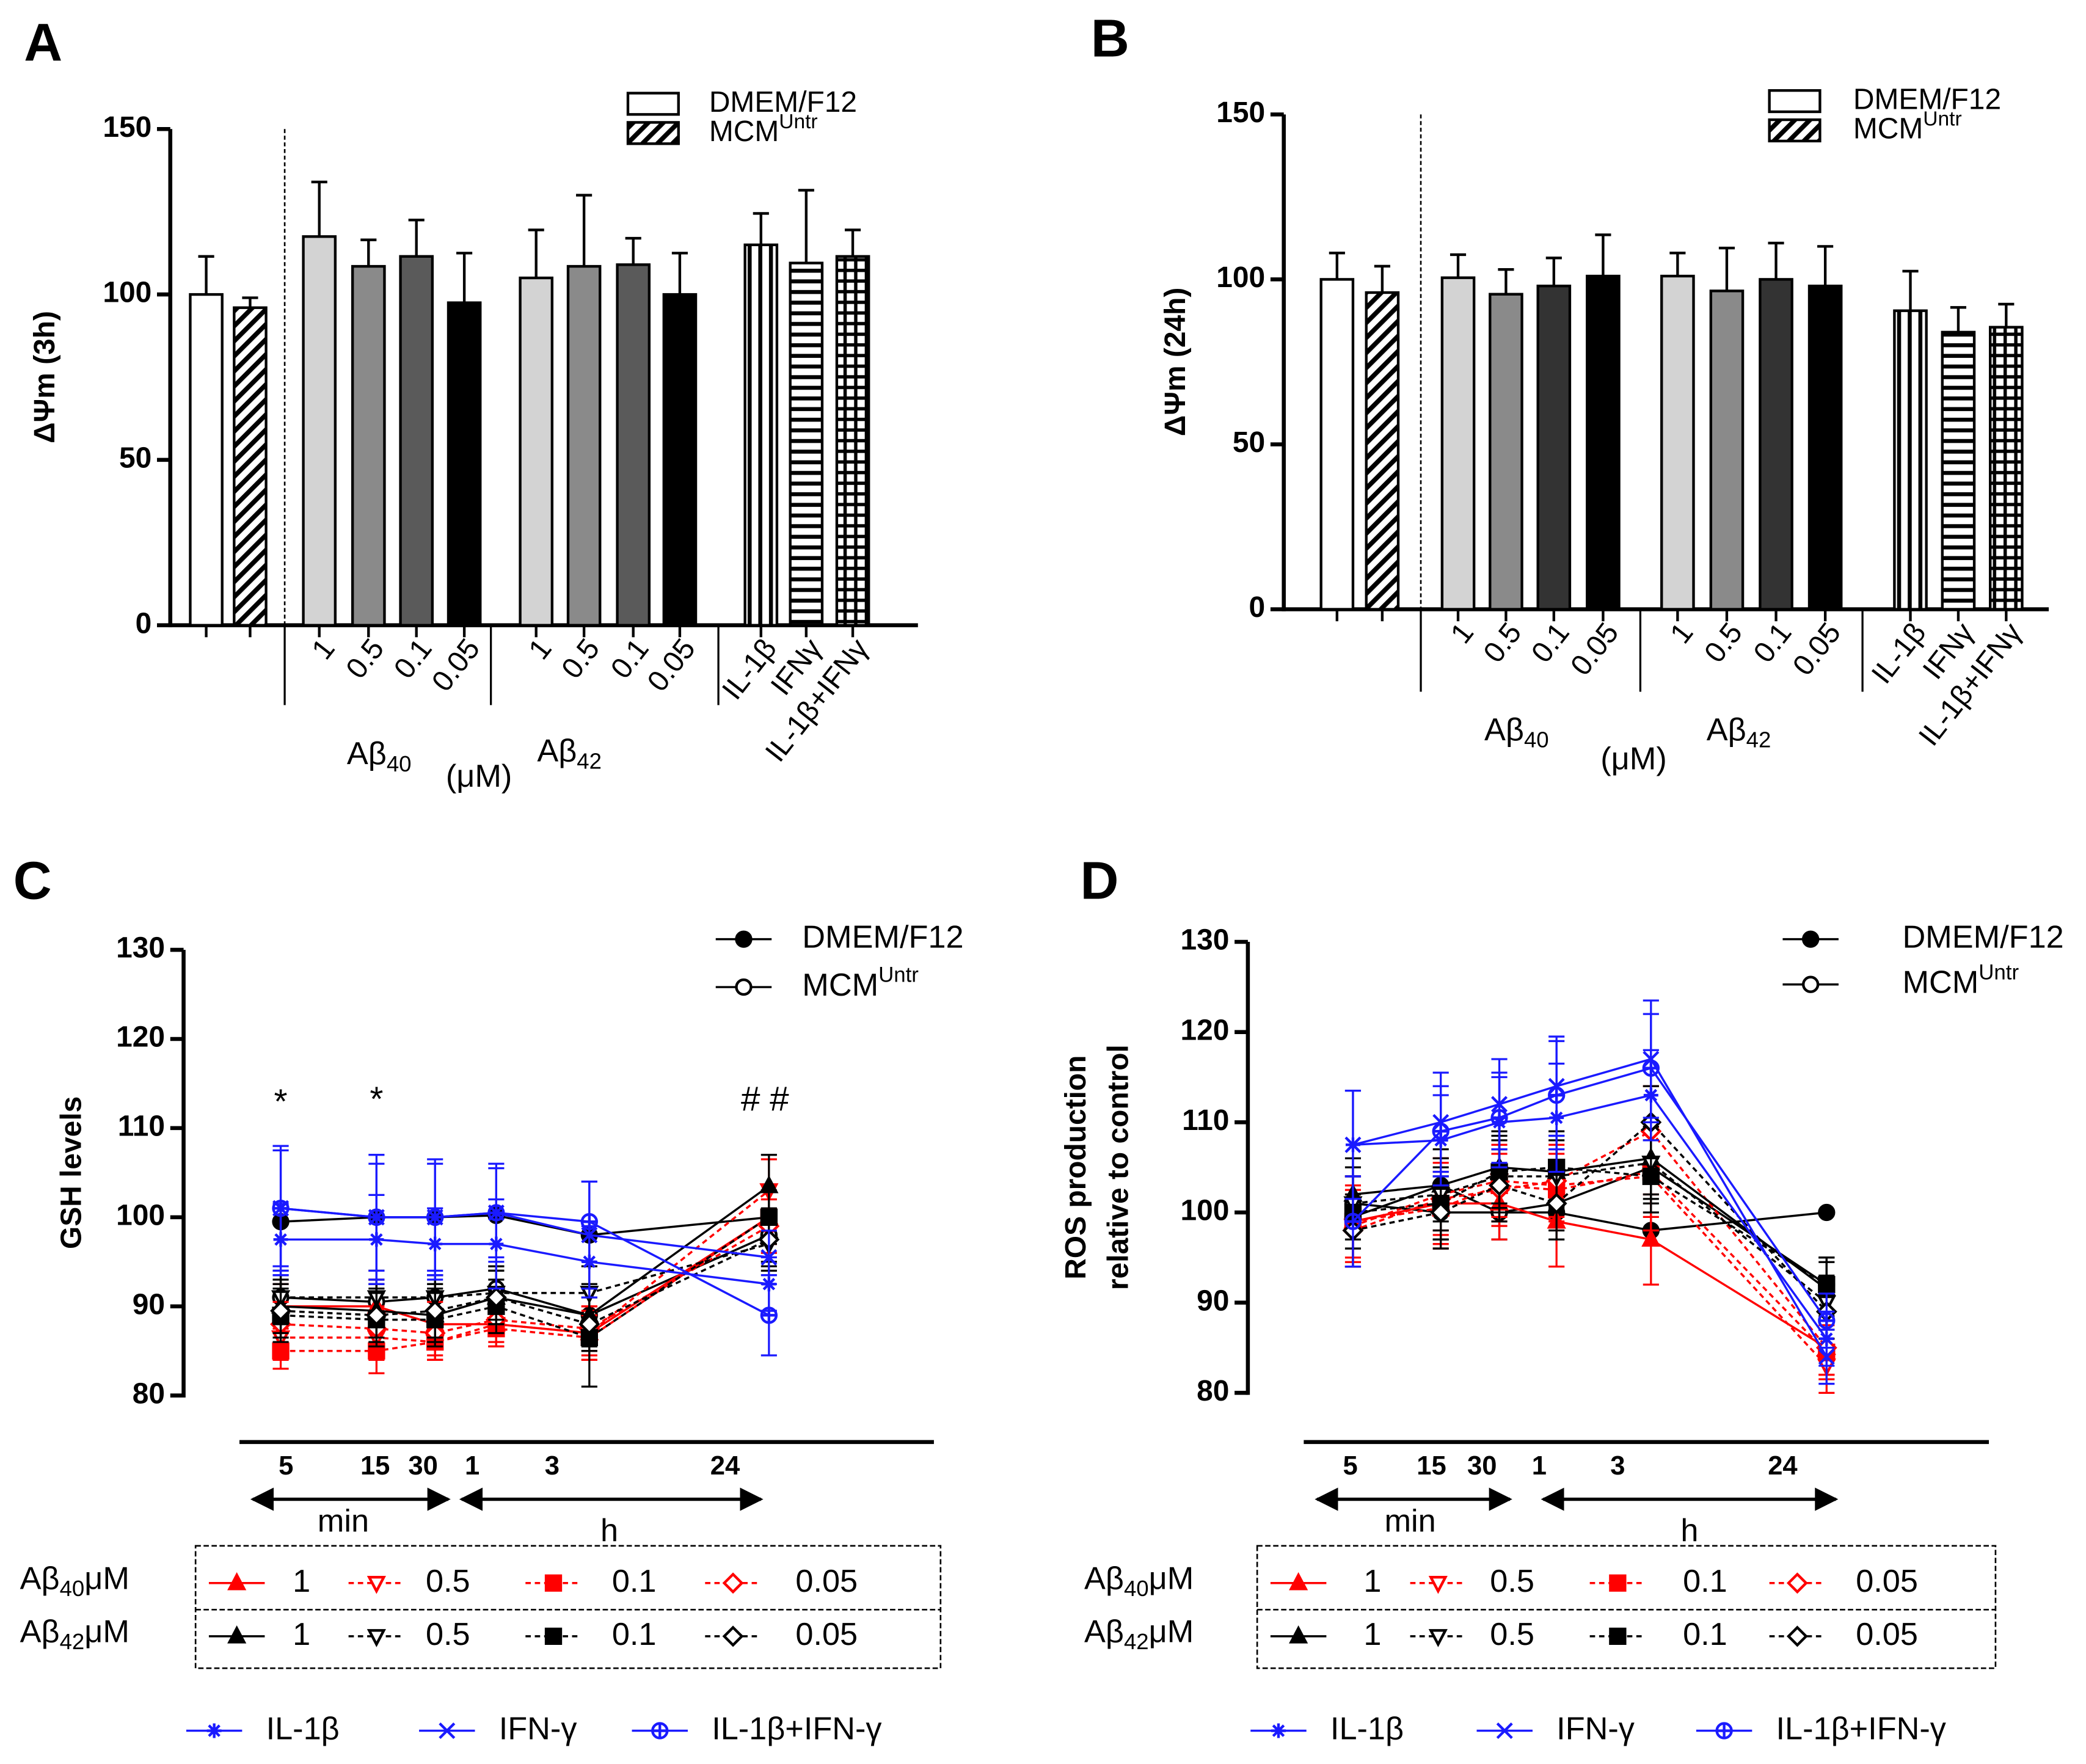 This screenshot has width=2086, height=1764. I want to click on y-tick-label: 120, so click(1205, 1030).